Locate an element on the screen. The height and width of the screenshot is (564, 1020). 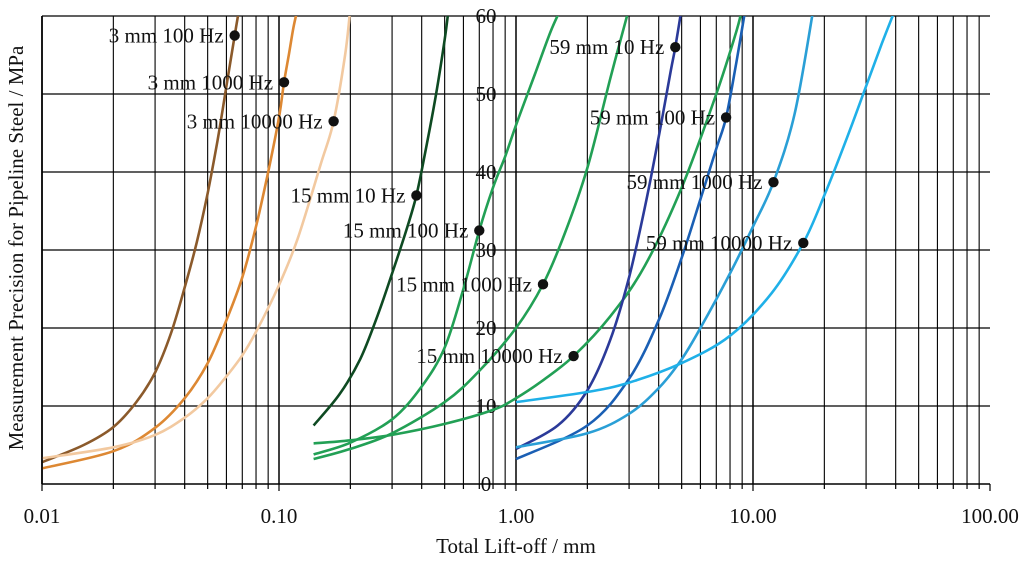
series-label: 59 mm 100 Hz is located at coordinates (652, 117).